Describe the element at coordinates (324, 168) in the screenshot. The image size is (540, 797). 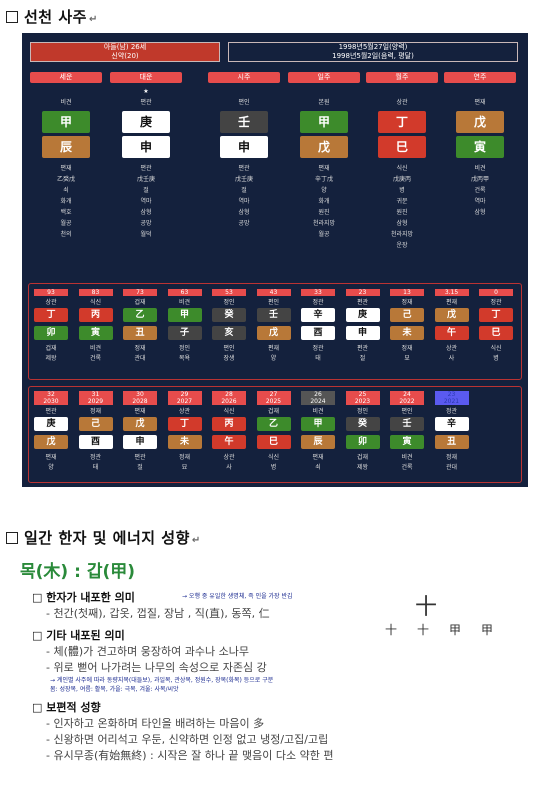
I see `pillar-detail: 편재` at that location.